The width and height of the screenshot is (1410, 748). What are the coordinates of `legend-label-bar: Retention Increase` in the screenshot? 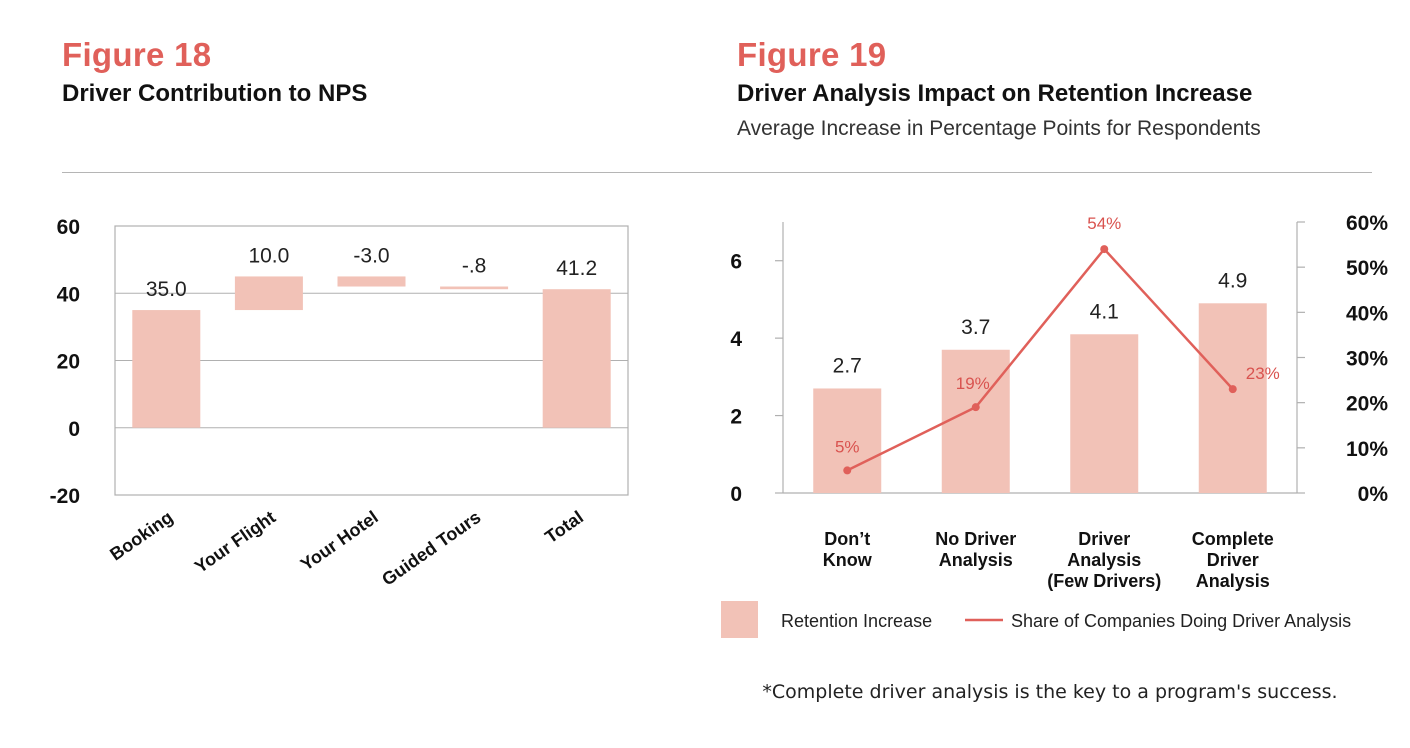 It's located at (856, 621).